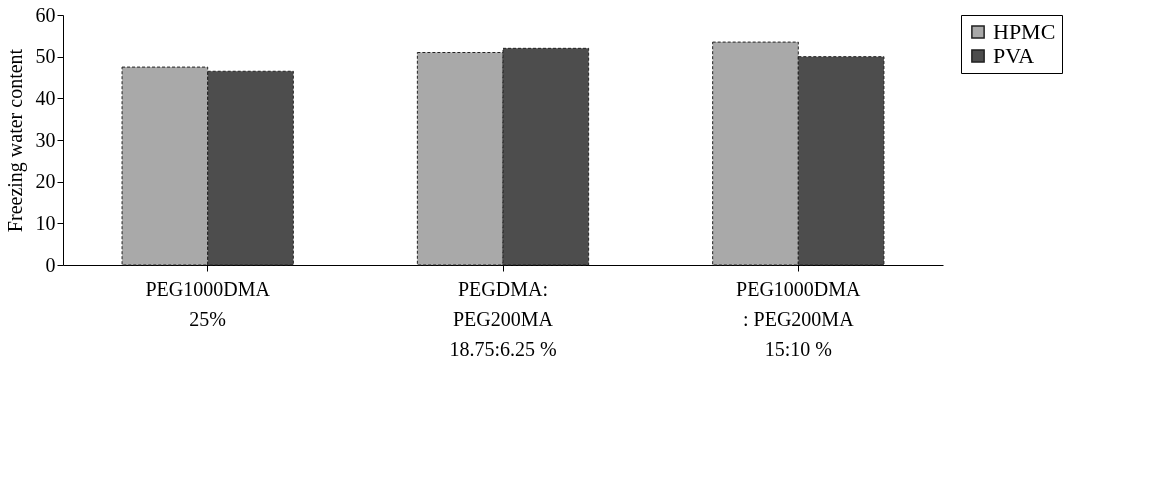 This screenshot has width=1151, height=495. I want to click on y-axis-title: Freezing water content, so click(15, 140).